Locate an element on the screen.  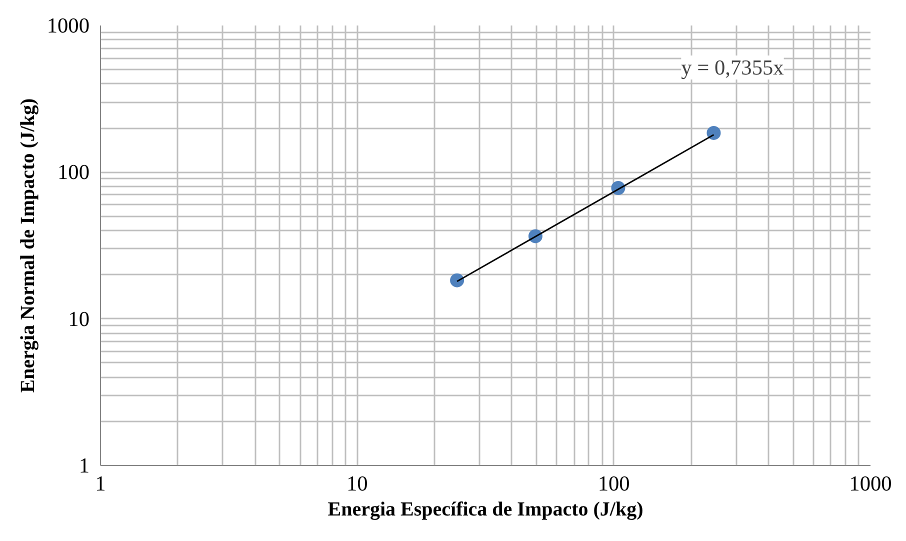
x-tick-label: 1000 is located at coordinates (870, 484).